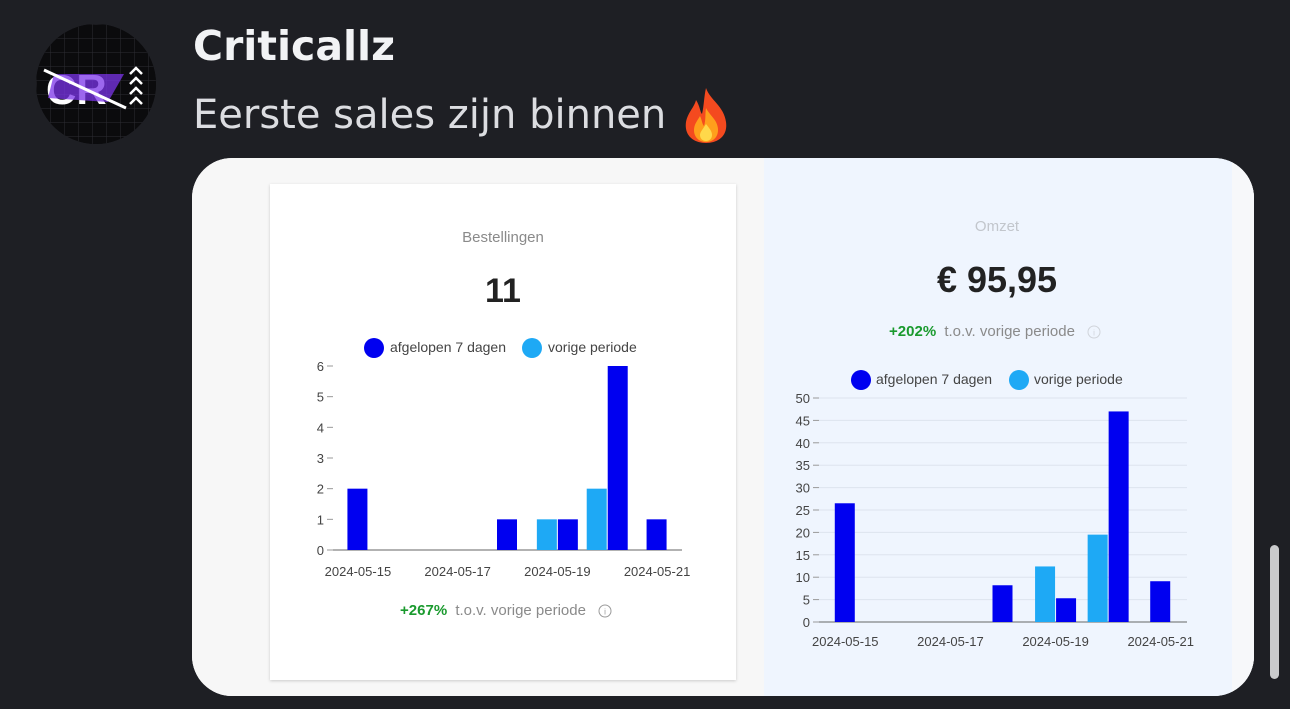 This screenshot has width=1290, height=709. Describe the element at coordinates (803, 465) in the screenshot. I see `y-tick-label: 35` at that location.